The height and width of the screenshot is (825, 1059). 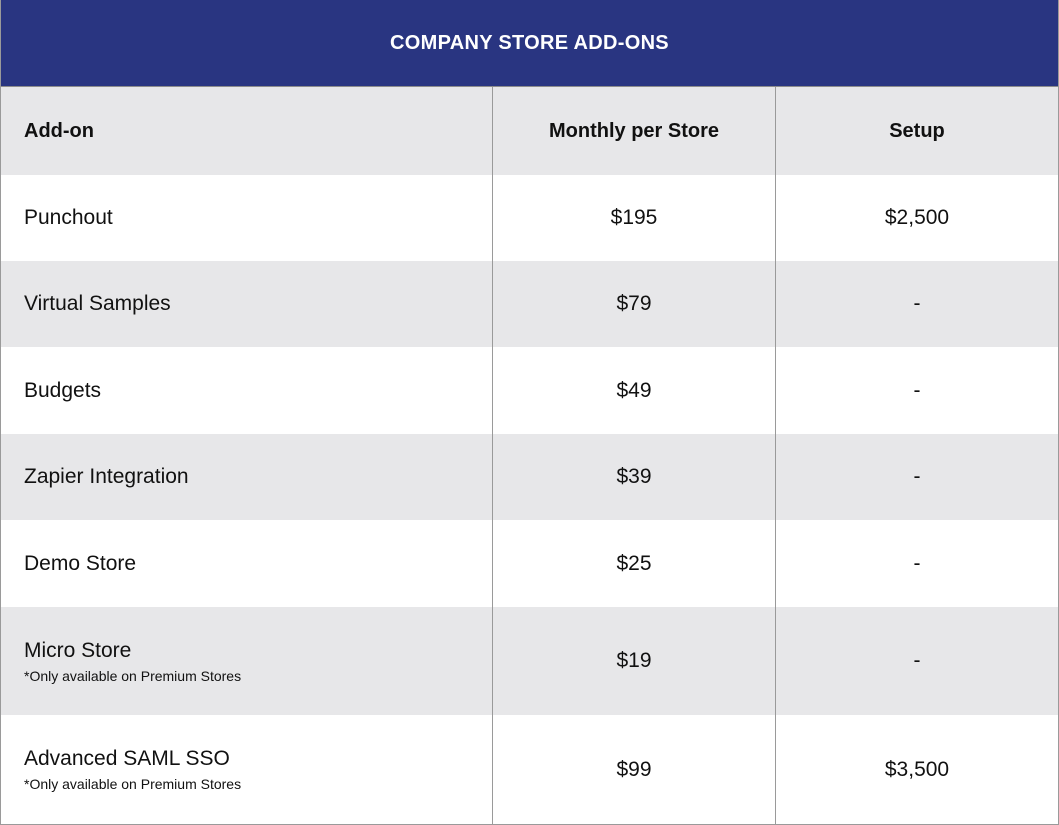 I want to click on monthly-price: $79, so click(x=634, y=304).